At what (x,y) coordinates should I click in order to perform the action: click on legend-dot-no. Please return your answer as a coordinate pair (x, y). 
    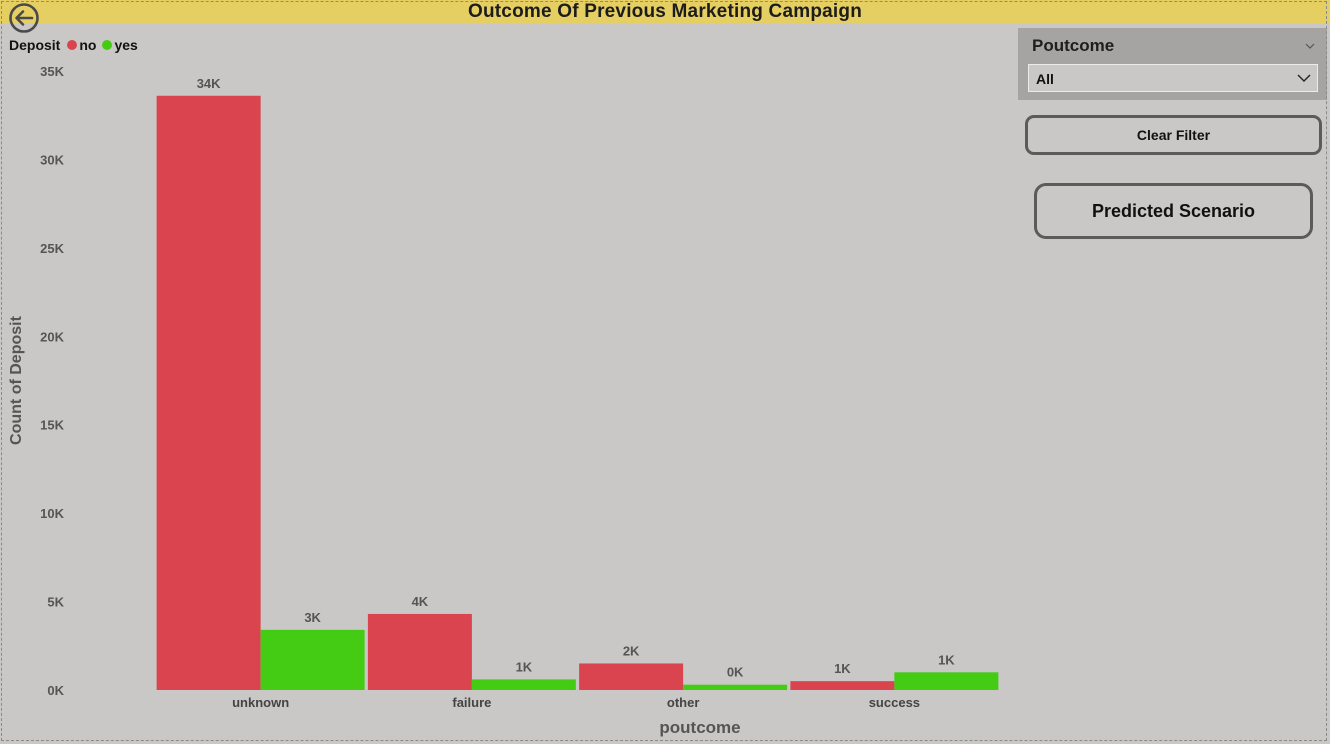
    Looking at the image, I should click on (72, 45).